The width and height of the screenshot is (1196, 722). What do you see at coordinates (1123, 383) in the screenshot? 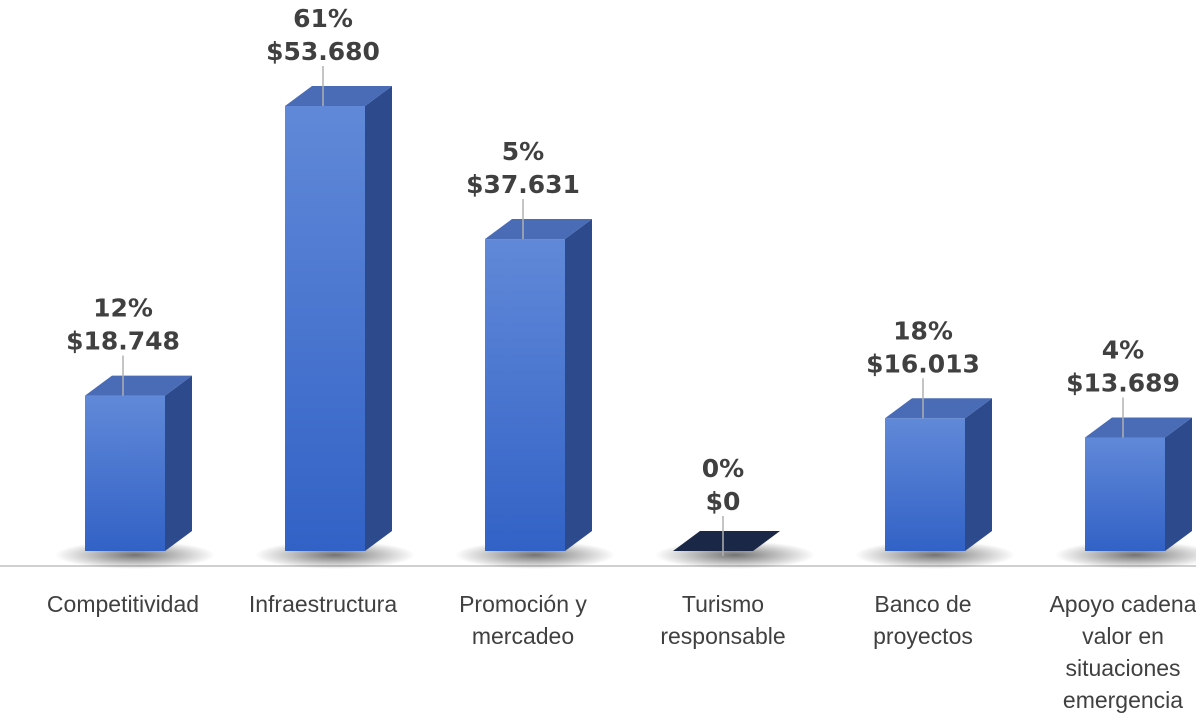
I see `value-label: $13.689` at bounding box center [1123, 383].